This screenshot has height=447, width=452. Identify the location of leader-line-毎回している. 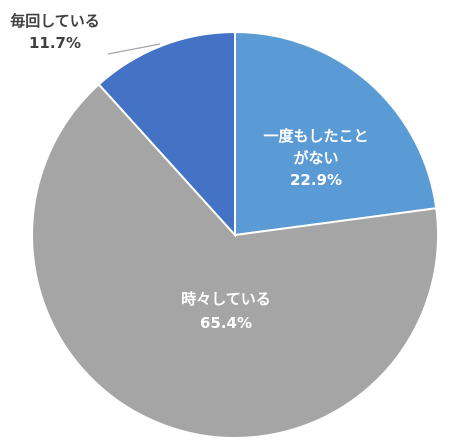
(134, 49).